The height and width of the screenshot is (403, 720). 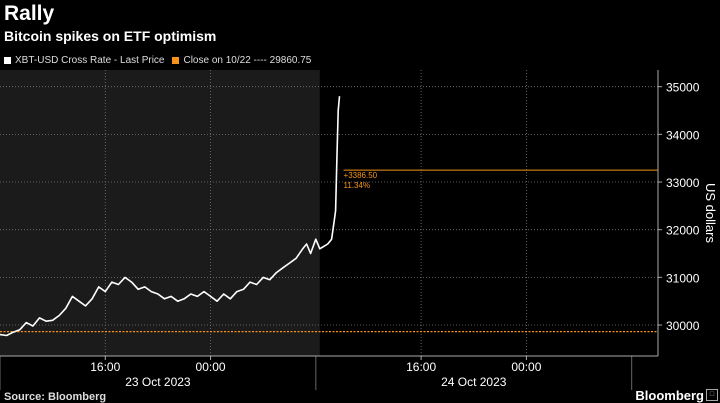 I want to click on expand-icon: □, so click(x=712, y=395).